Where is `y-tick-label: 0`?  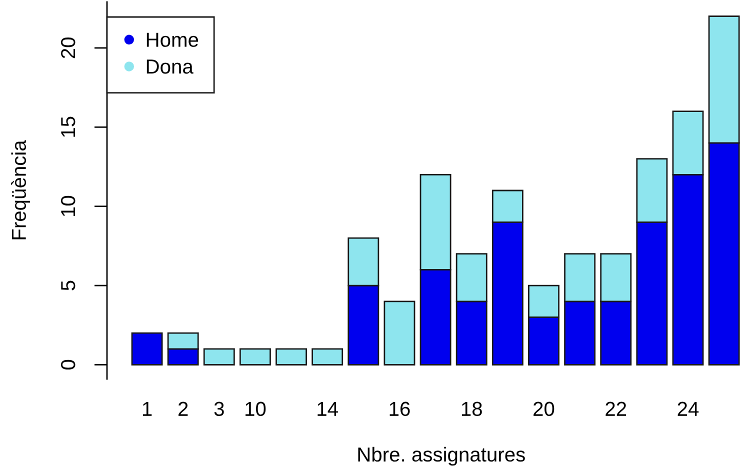
y-tick-label: 0 is located at coordinates (68, 365).